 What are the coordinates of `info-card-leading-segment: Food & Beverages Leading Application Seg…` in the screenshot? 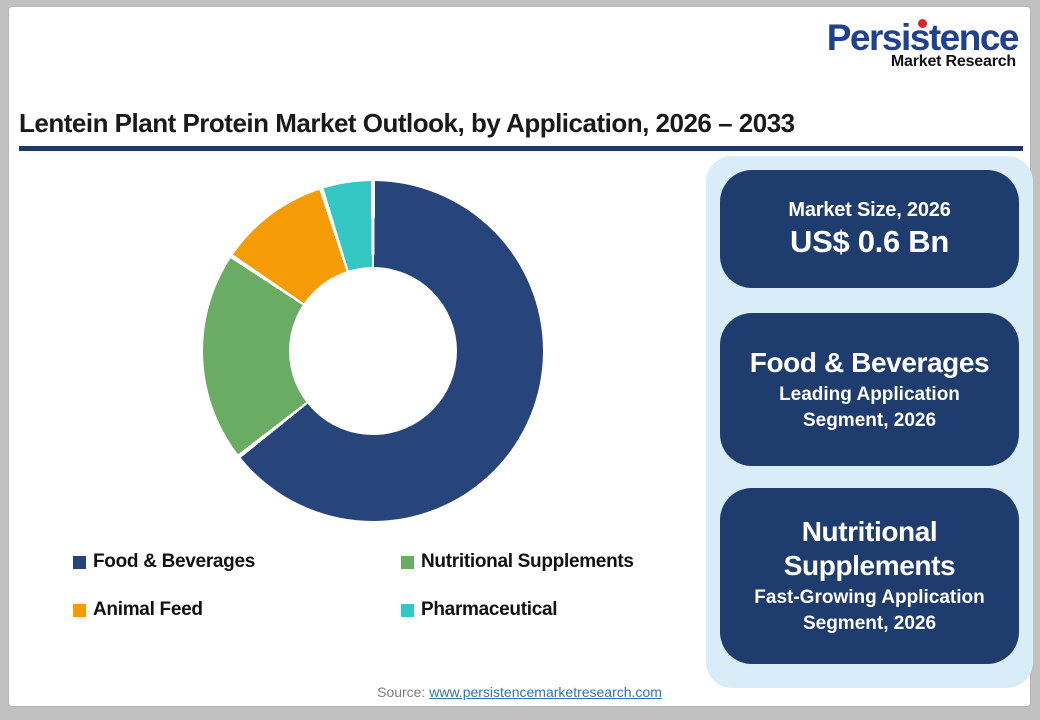 It's located at (869, 389).